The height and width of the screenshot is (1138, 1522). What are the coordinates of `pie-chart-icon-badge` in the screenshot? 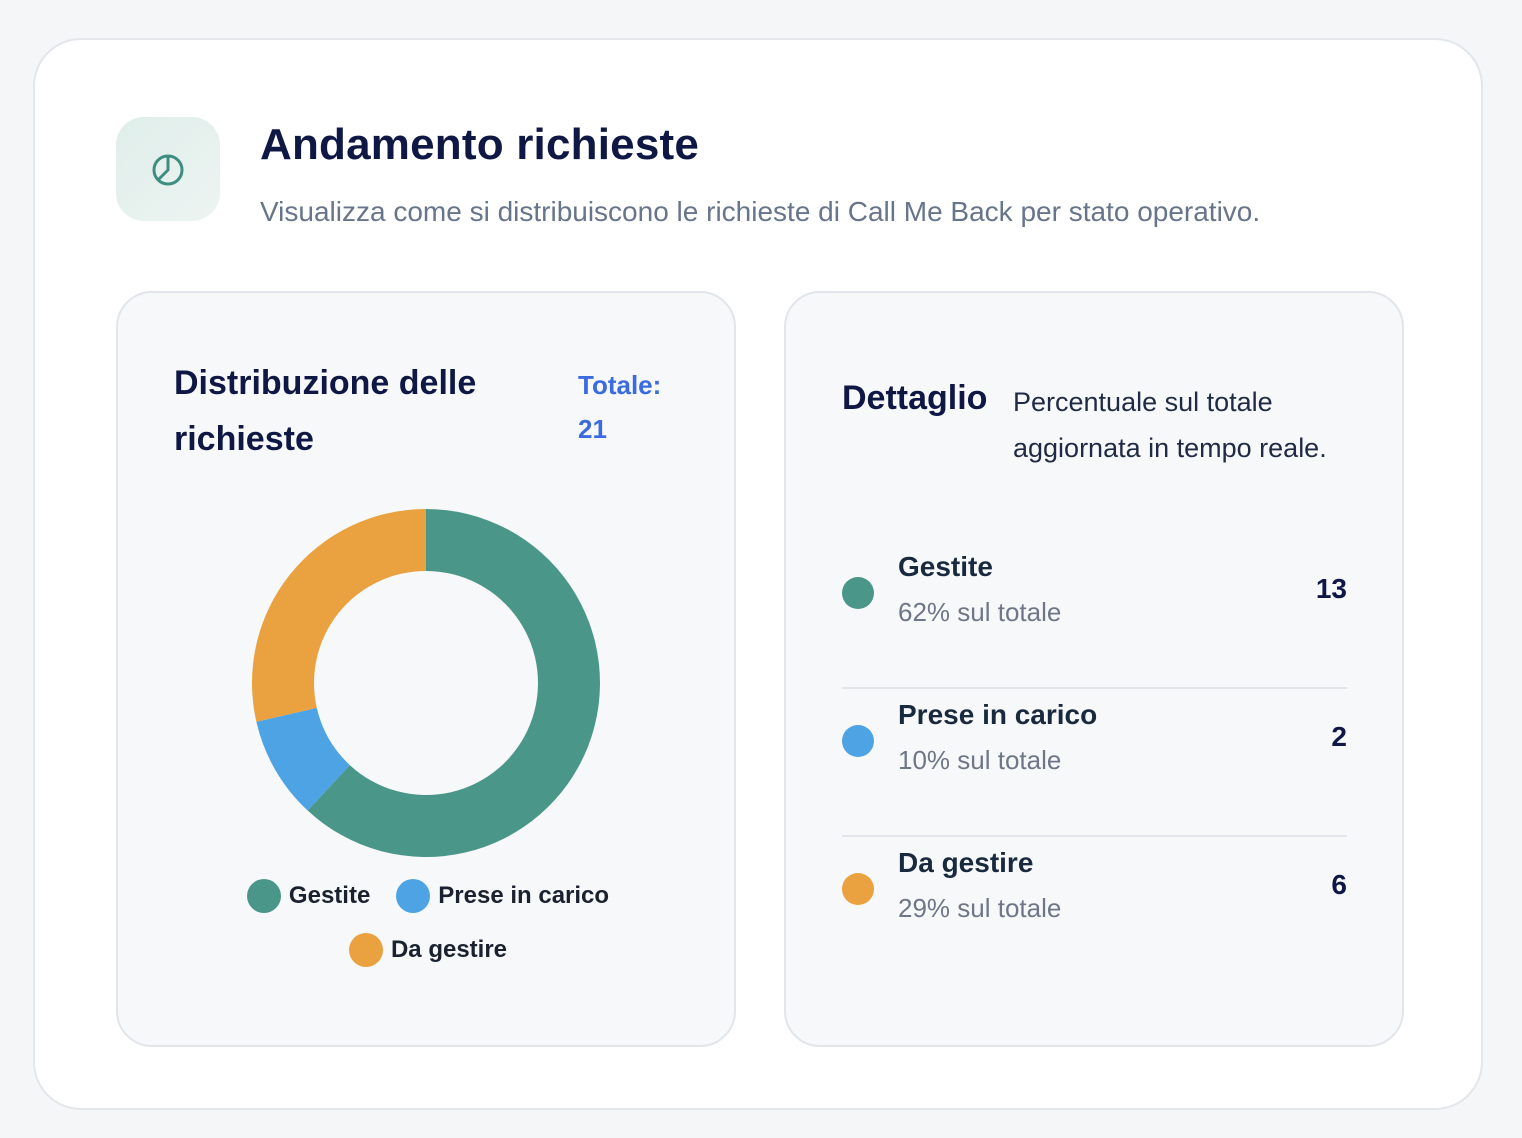 It's located at (168, 169).